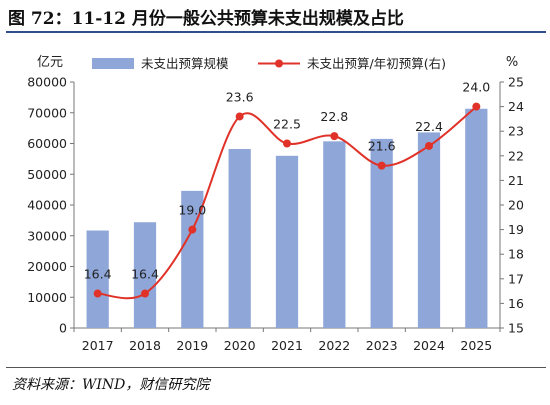  What do you see at coordinates (113, 63) in the screenshot?
I see `legend-bar-swatch` at bounding box center [113, 63].